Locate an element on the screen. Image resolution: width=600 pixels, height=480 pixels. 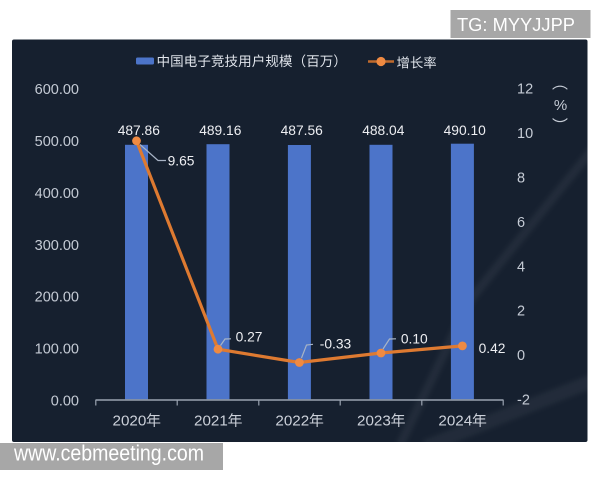
svg-text: 487.56 is located at coordinates (302, 130).